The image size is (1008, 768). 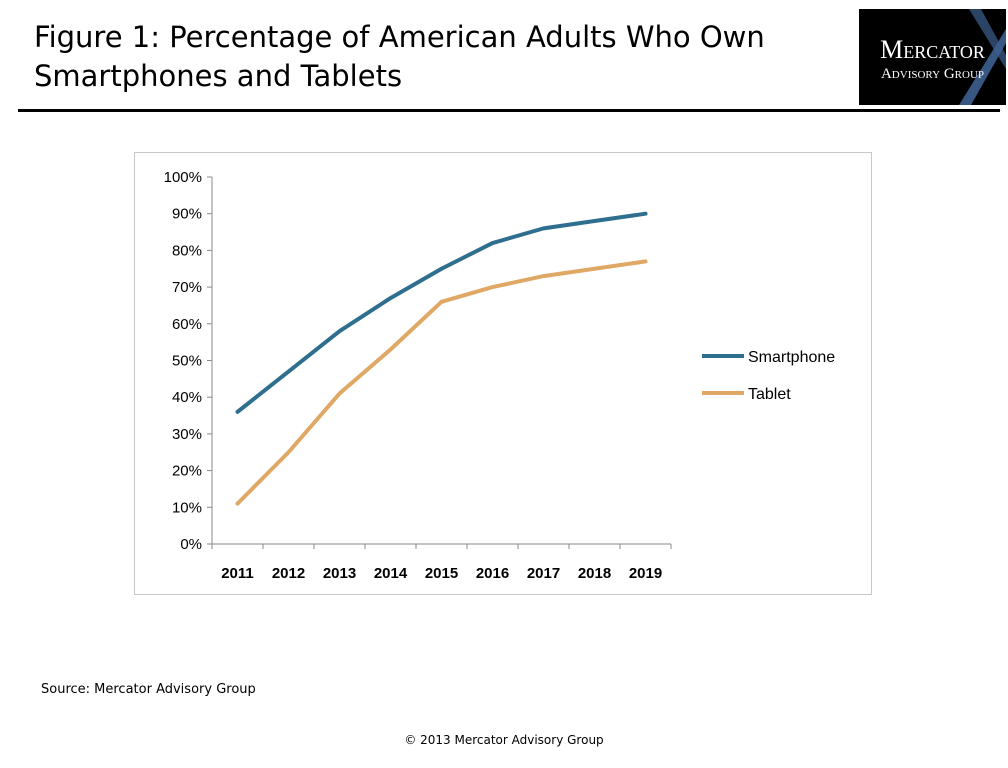 I want to click on legend-label: Smartphone, so click(x=791, y=357).